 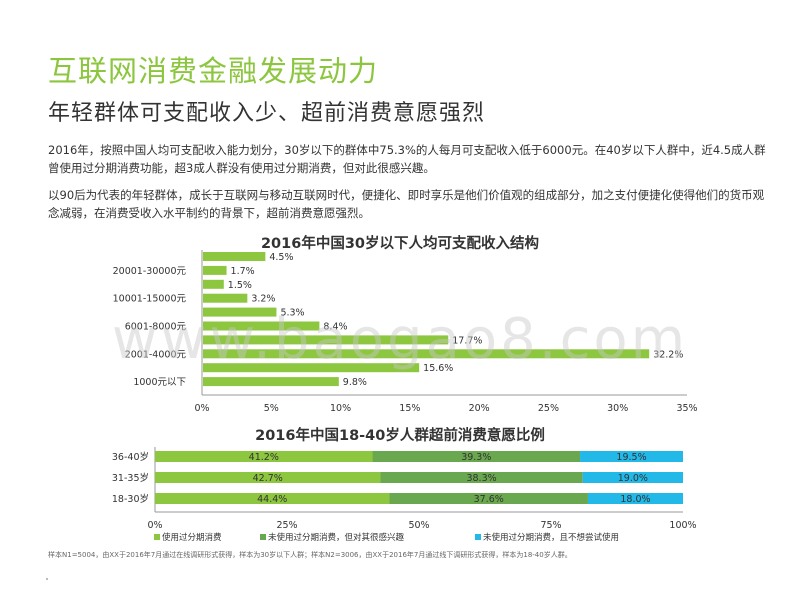 I want to click on income-bar-label: 9.8%, so click(x=355, y=382).